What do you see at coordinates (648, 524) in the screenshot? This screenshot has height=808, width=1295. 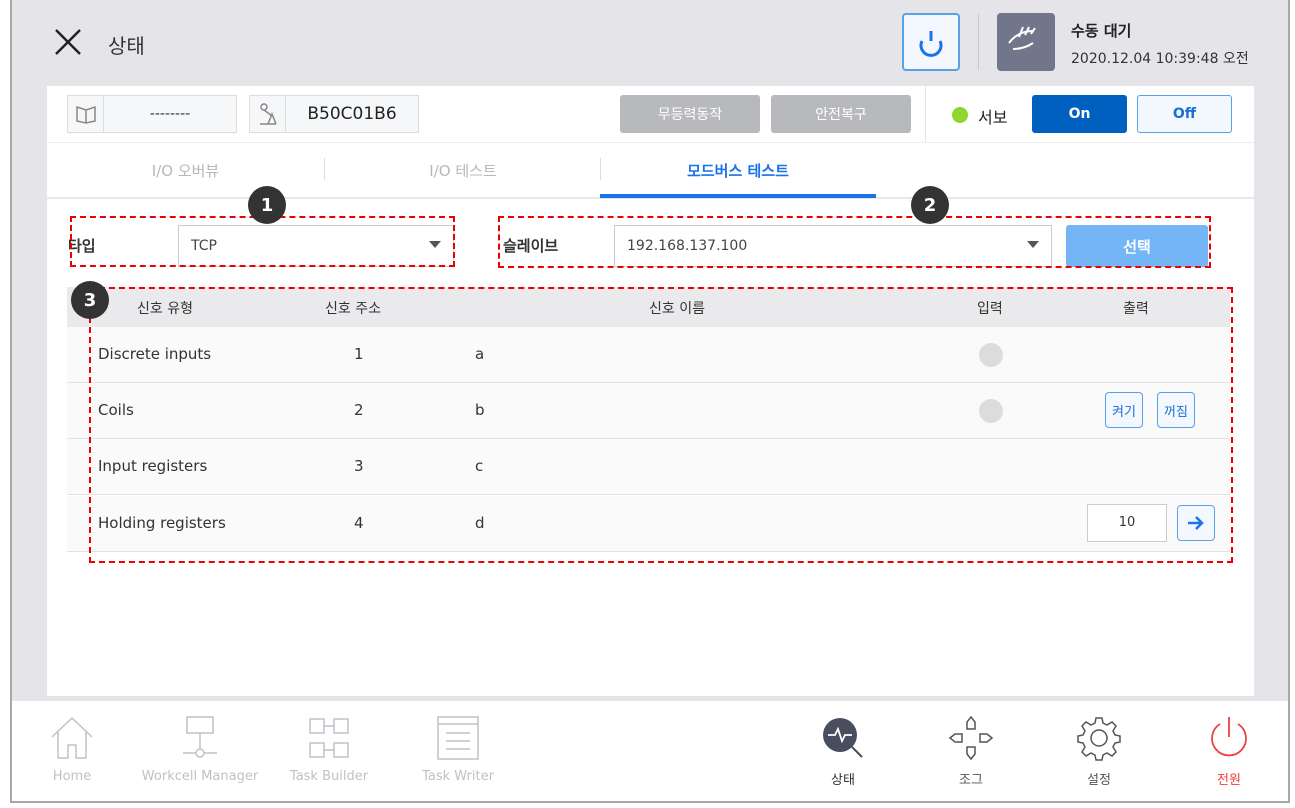 I see `table-row: Holding registers 4 d 10` at bounding box center [648, 524].